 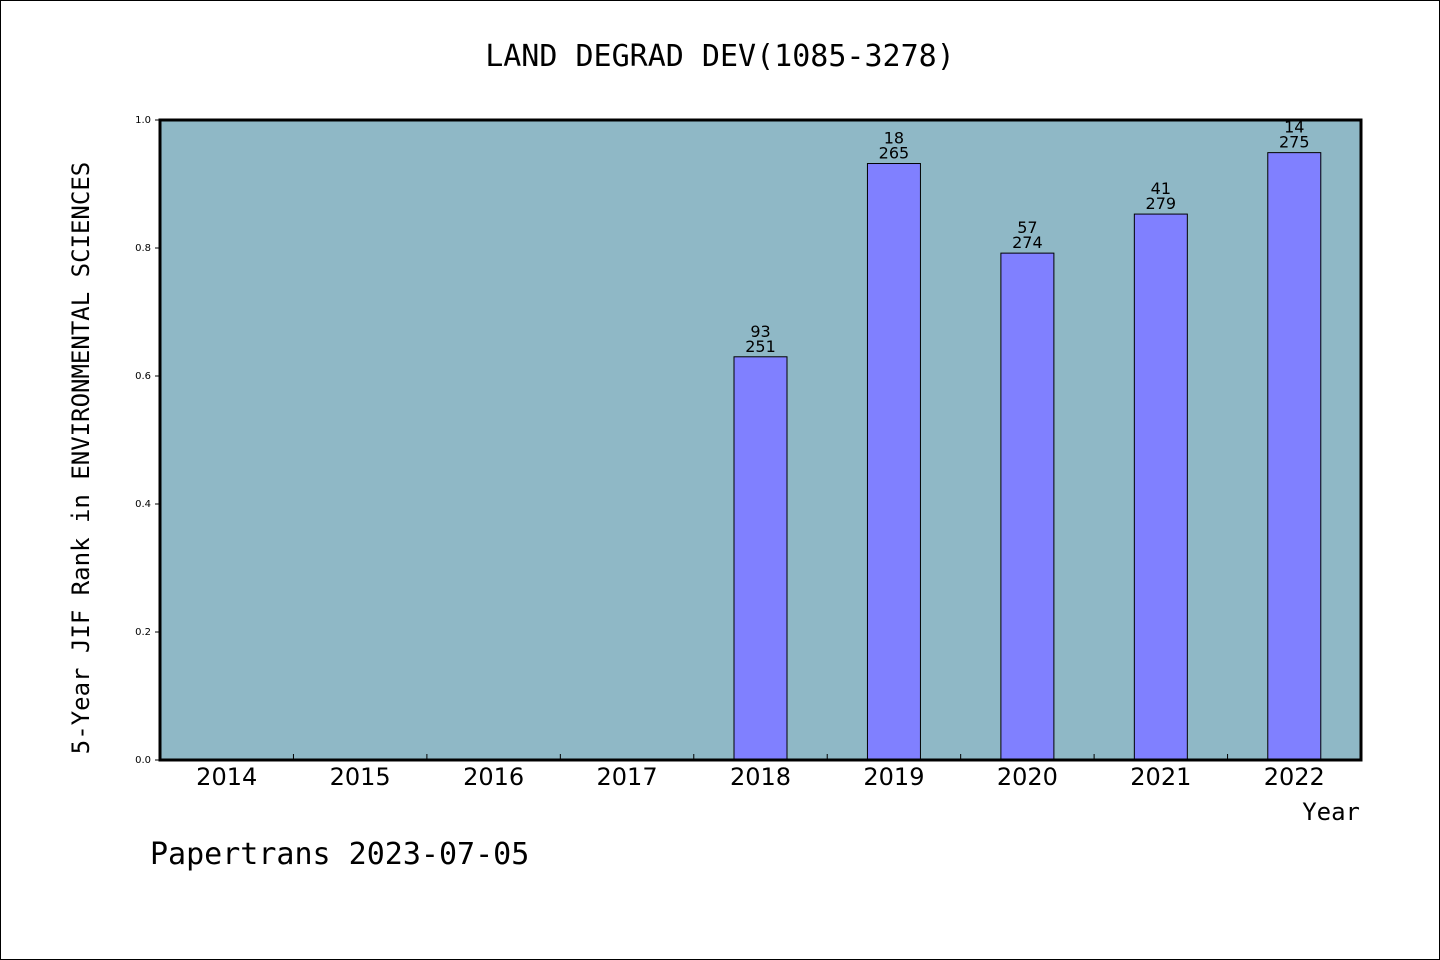 I want to click on bar-2020, so click(x=1027, y=506).